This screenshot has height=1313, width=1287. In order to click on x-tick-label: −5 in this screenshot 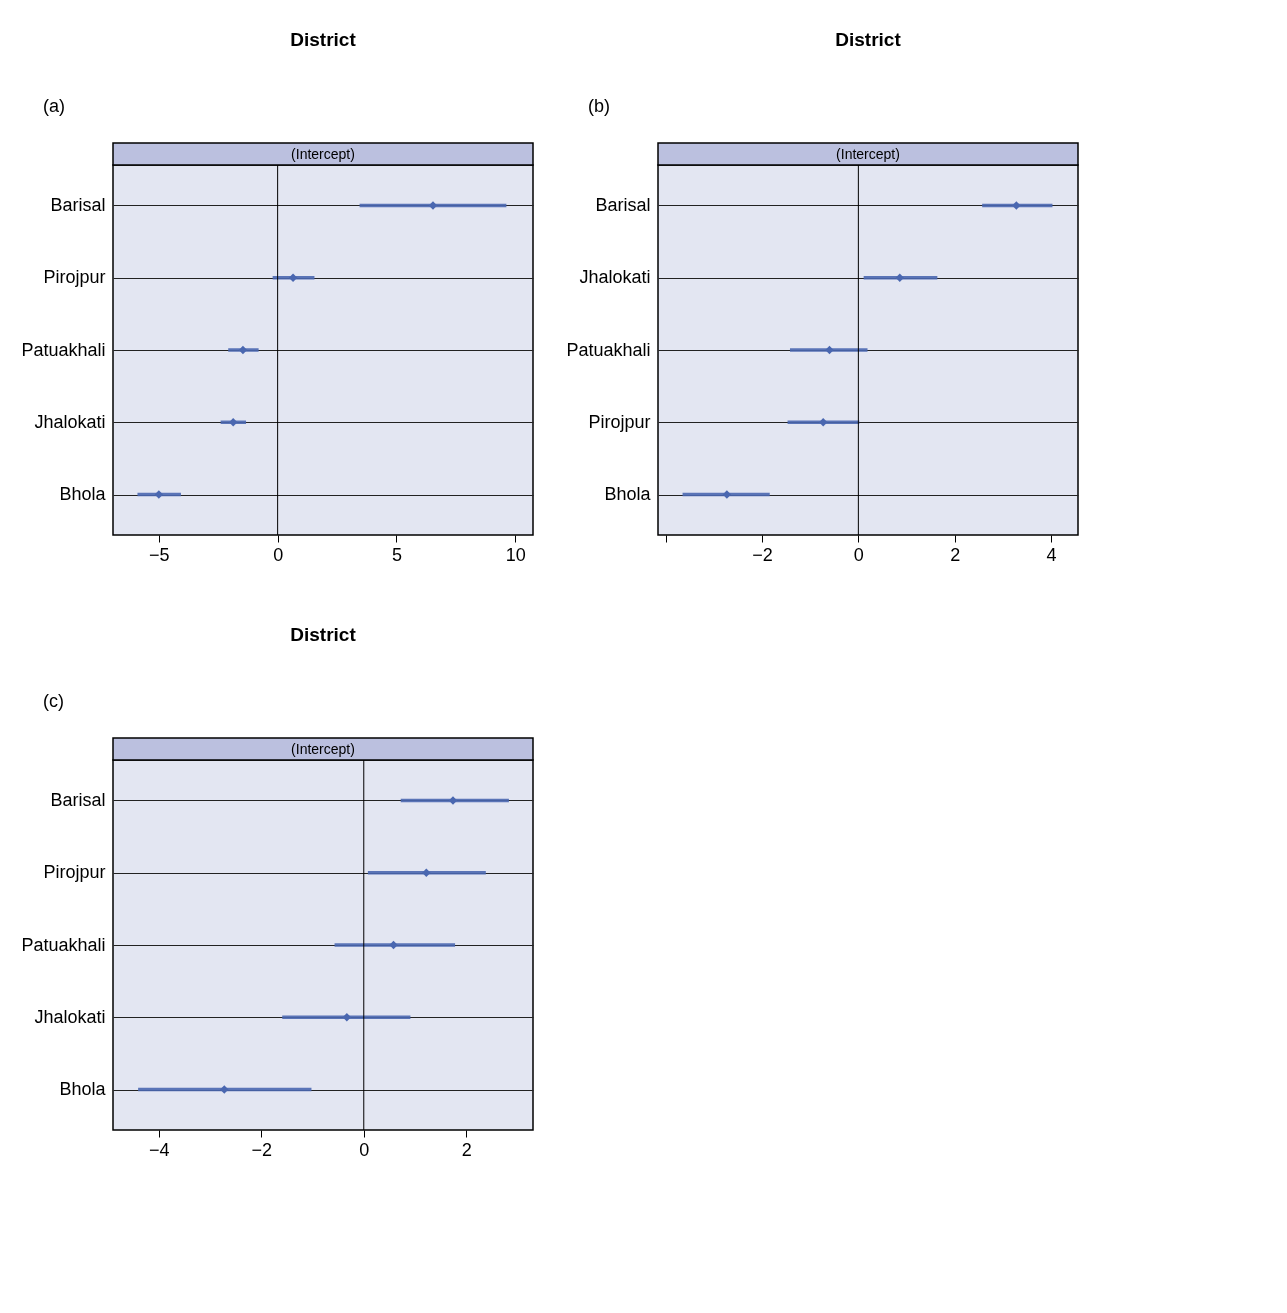, I will do `click(159, 554)`.